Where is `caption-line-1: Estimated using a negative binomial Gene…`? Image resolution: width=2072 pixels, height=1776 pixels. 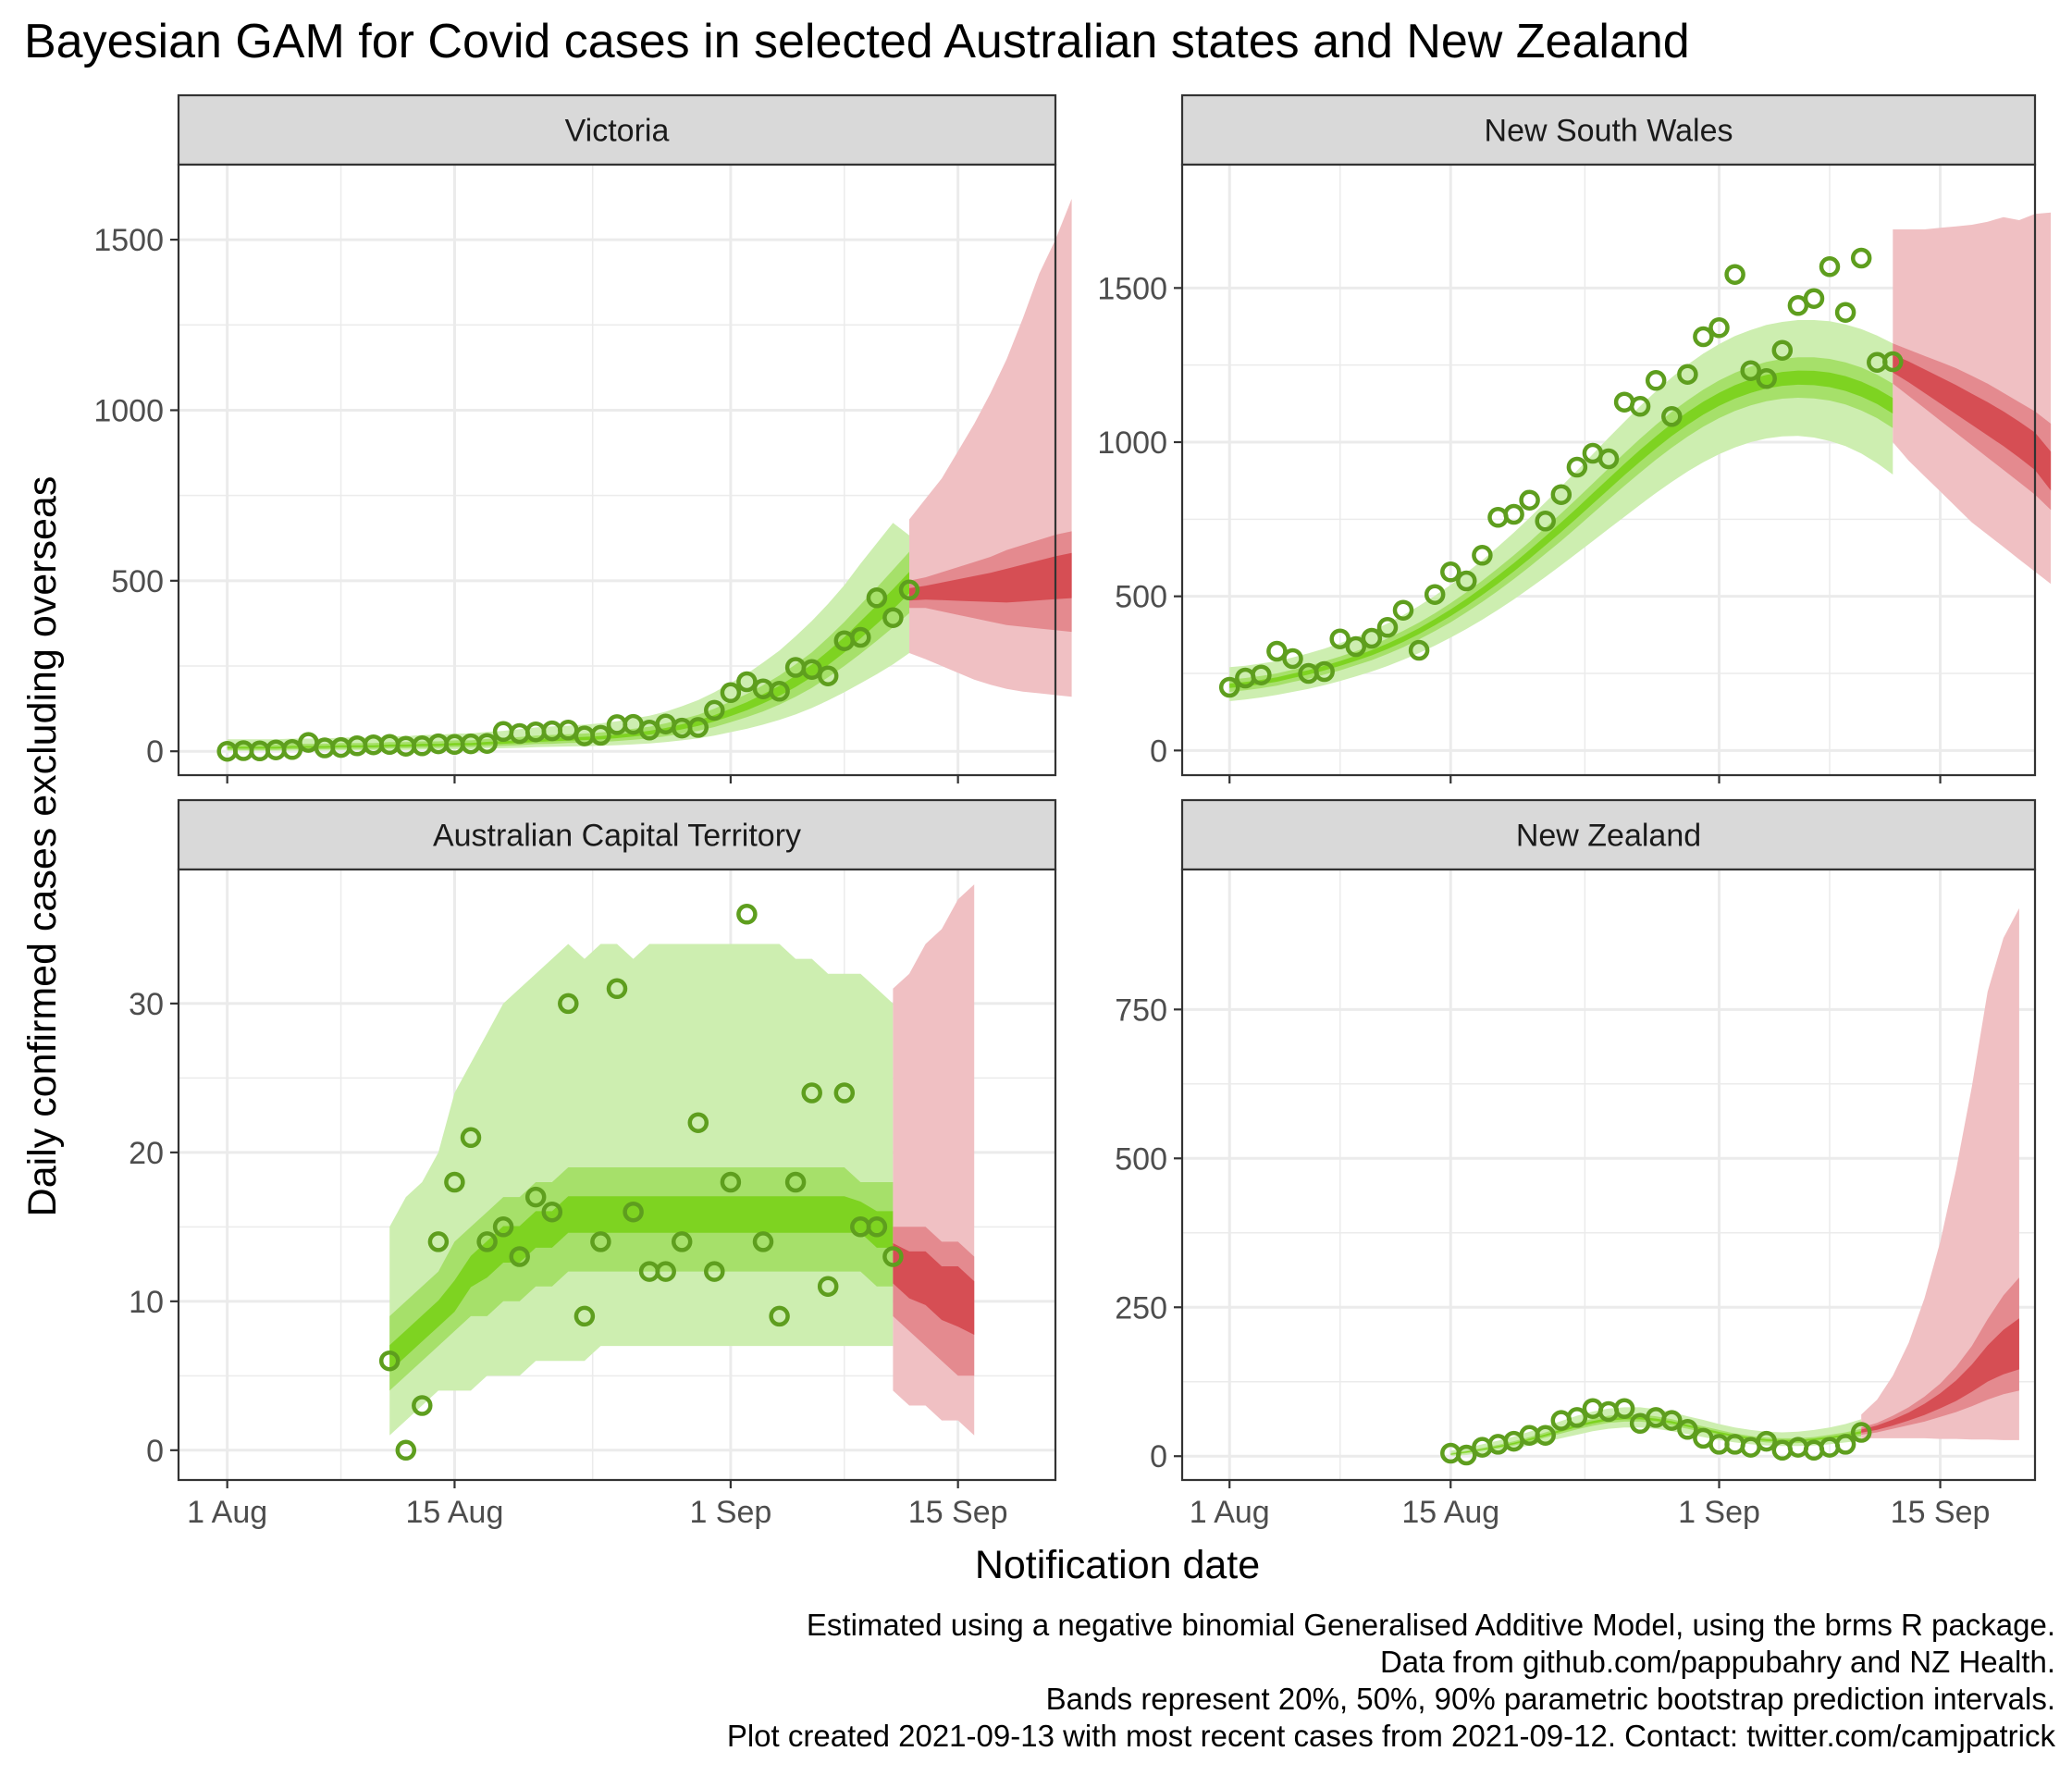
caption-line-1: Estimated using a negative binomial Gene… is located at coordinates (1431, 1625).